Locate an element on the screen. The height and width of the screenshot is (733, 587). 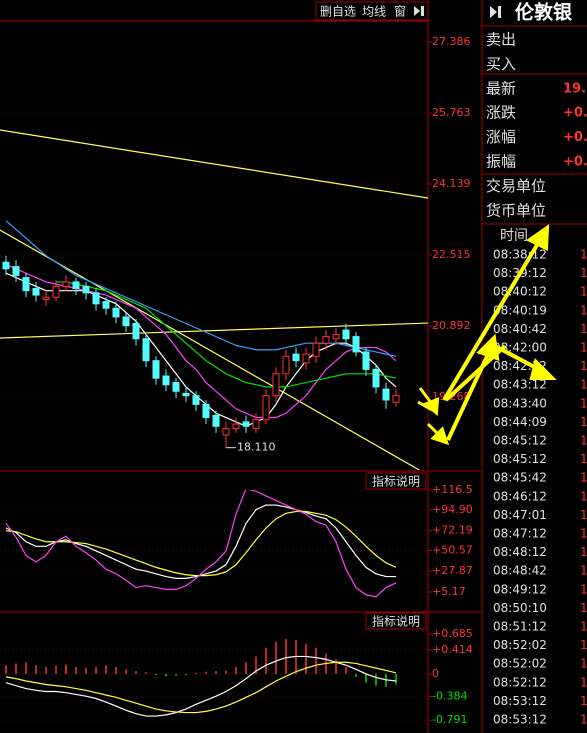
trade-time: 08:47:01 is located at coordinates (520, 515).